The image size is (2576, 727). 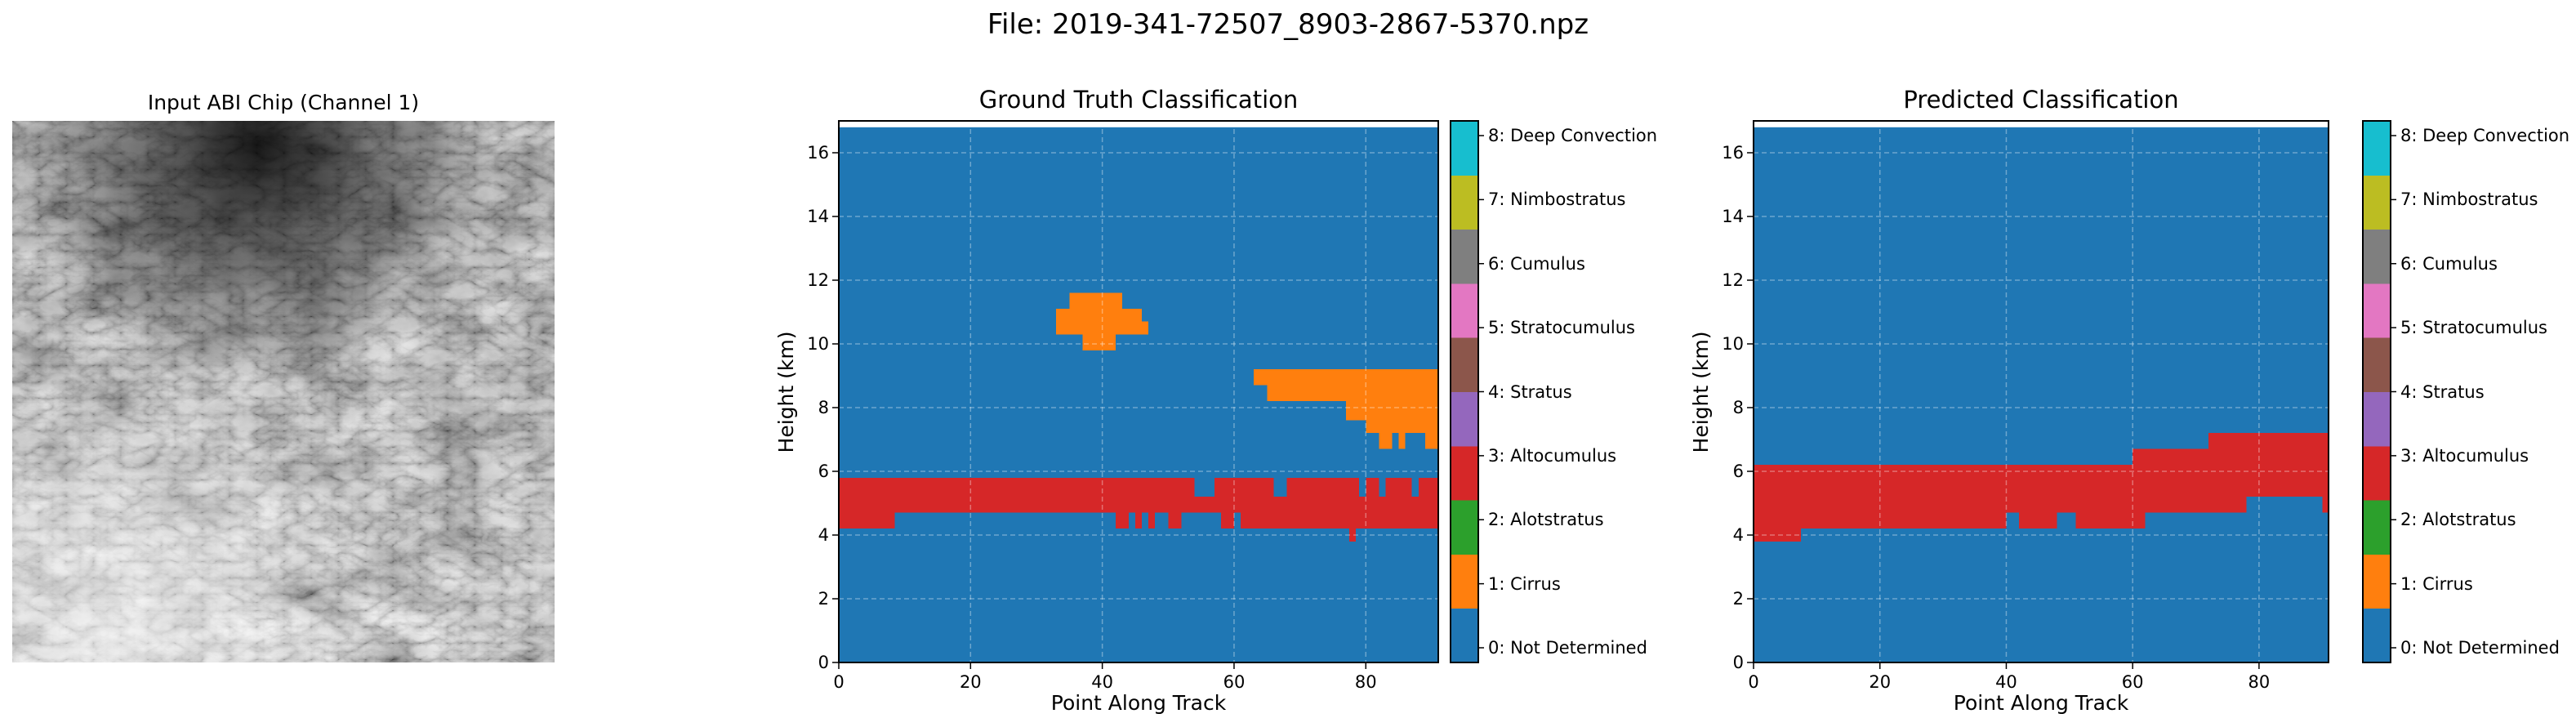 What do you see at coordinates (1138, 100) in the screenshot?
I see `ground-truth-title: Ground Truth Classification` at bounding box center [1138, 100].